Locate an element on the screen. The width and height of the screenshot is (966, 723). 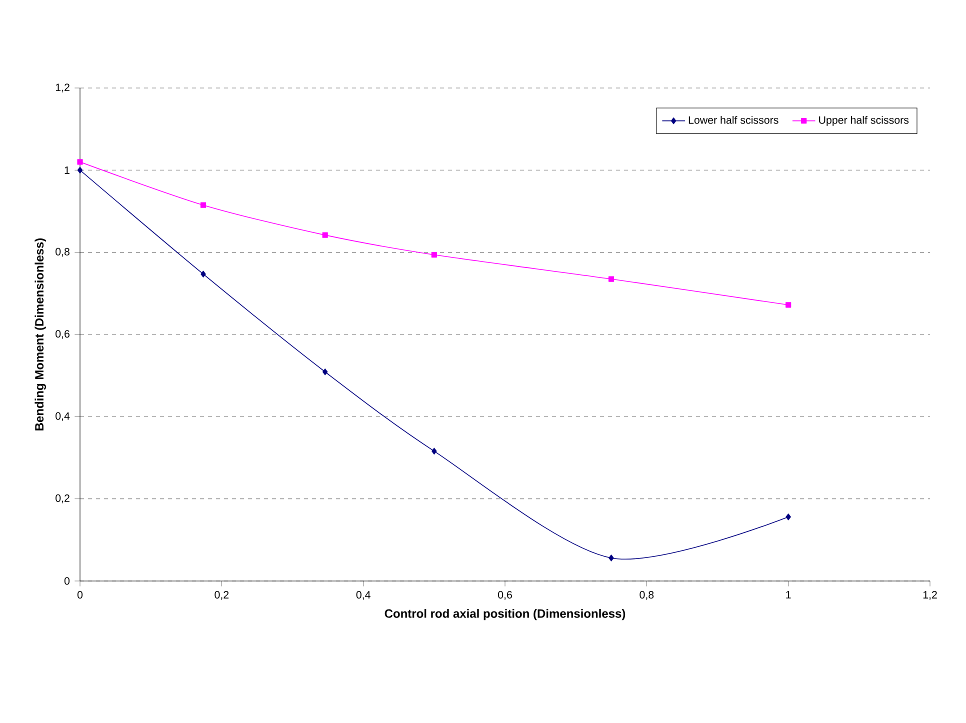
y-tick-label: 0,6 is located at coordinates (63, 334).